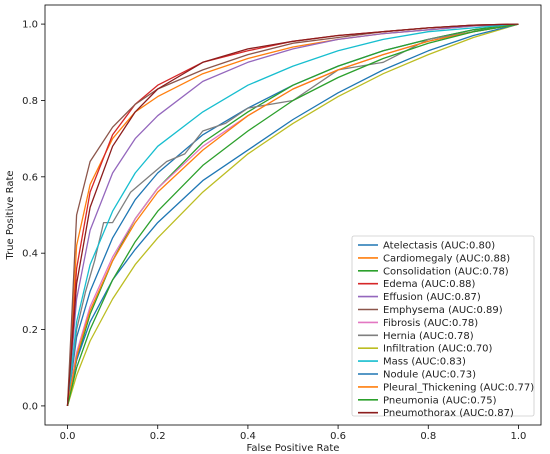 Image resolution: width=550 pixels, height=454 pixels. What do you see at coordinates (33, 216) in the screenshot?
I see `y-axis: 0.0 0.2 0.4 0.6 0.8 1.0` at bounding box center [33, 216].